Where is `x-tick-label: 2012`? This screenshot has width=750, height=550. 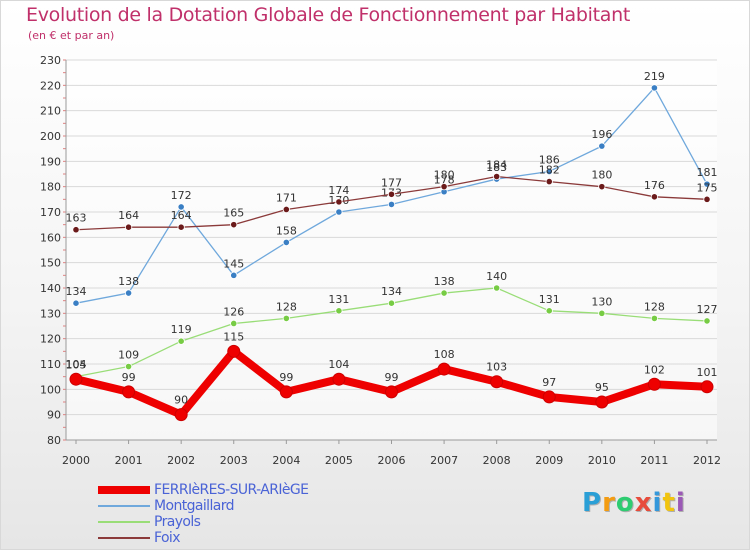
x-tick-label: 2012 is located at coordinates (707, 460).